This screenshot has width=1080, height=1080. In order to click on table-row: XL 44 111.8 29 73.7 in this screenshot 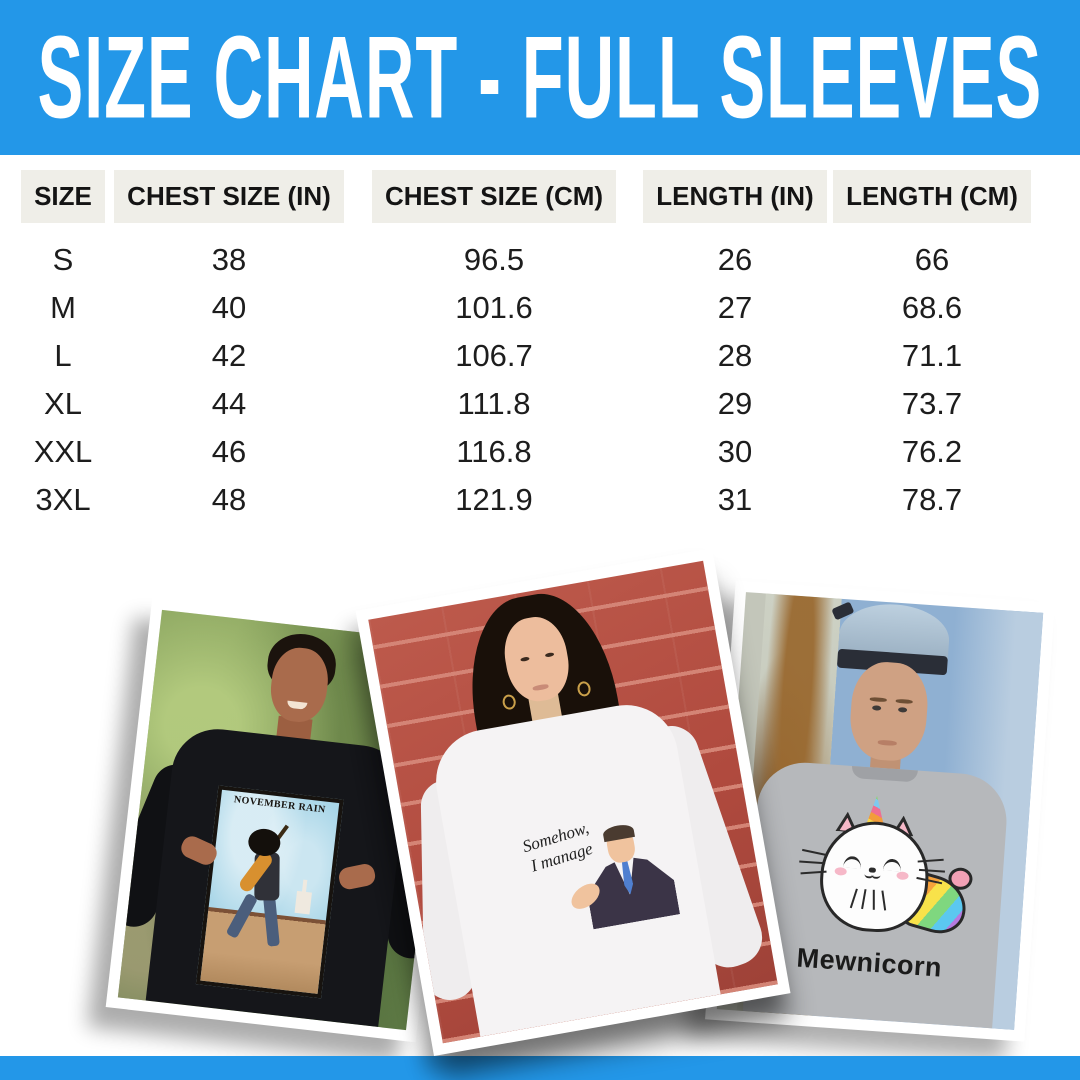, I will do `click(525, 404)`.